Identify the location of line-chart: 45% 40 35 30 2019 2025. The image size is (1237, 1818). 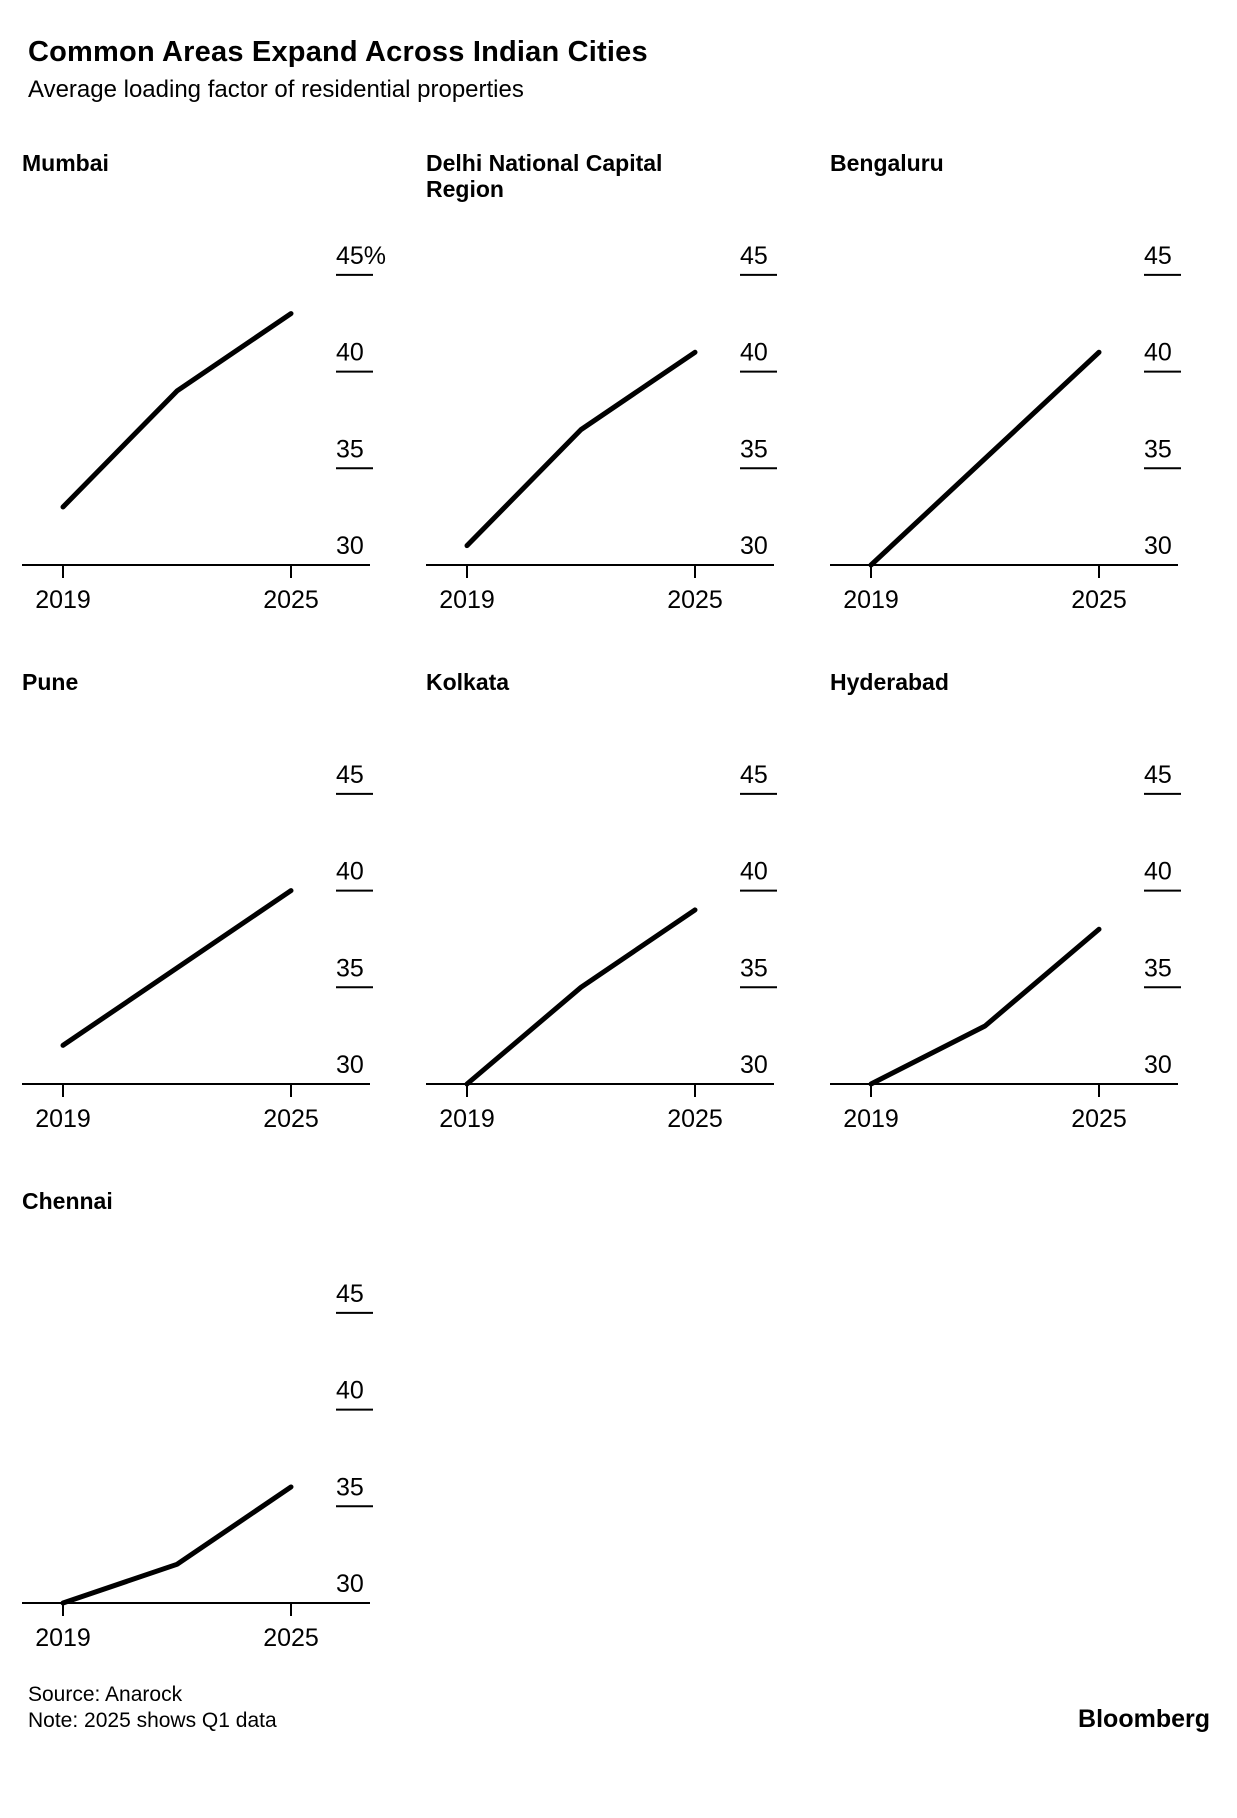
(204, 428).